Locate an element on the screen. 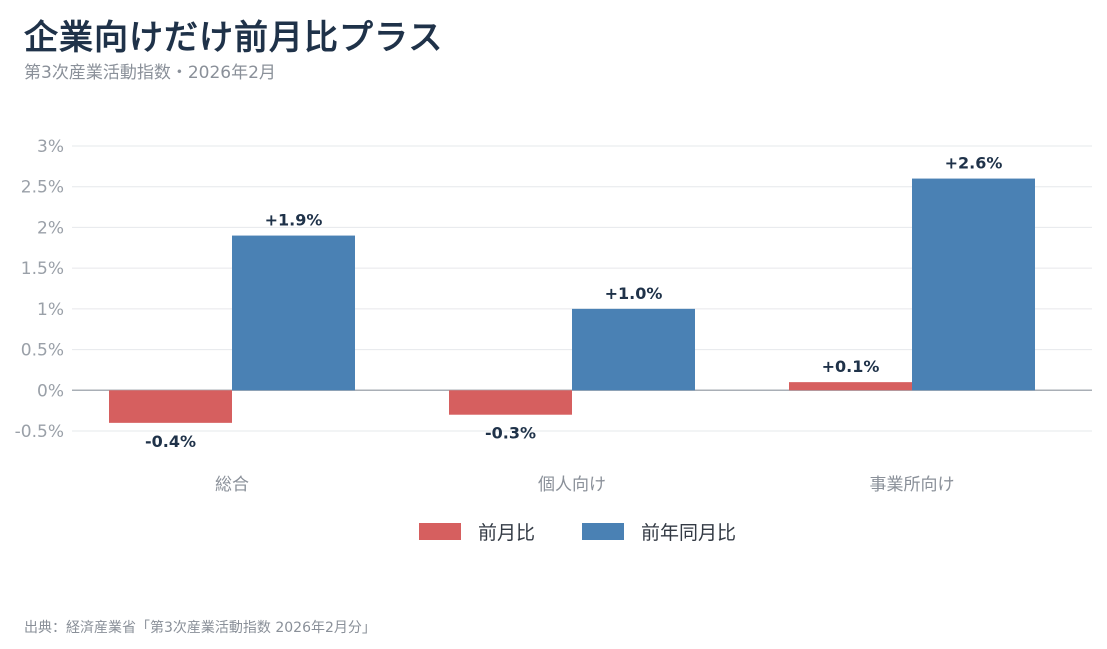 The width and height of the screenshot is (1107, 649). legend-label: 前年同月比 is located at coordinates (688, 533).